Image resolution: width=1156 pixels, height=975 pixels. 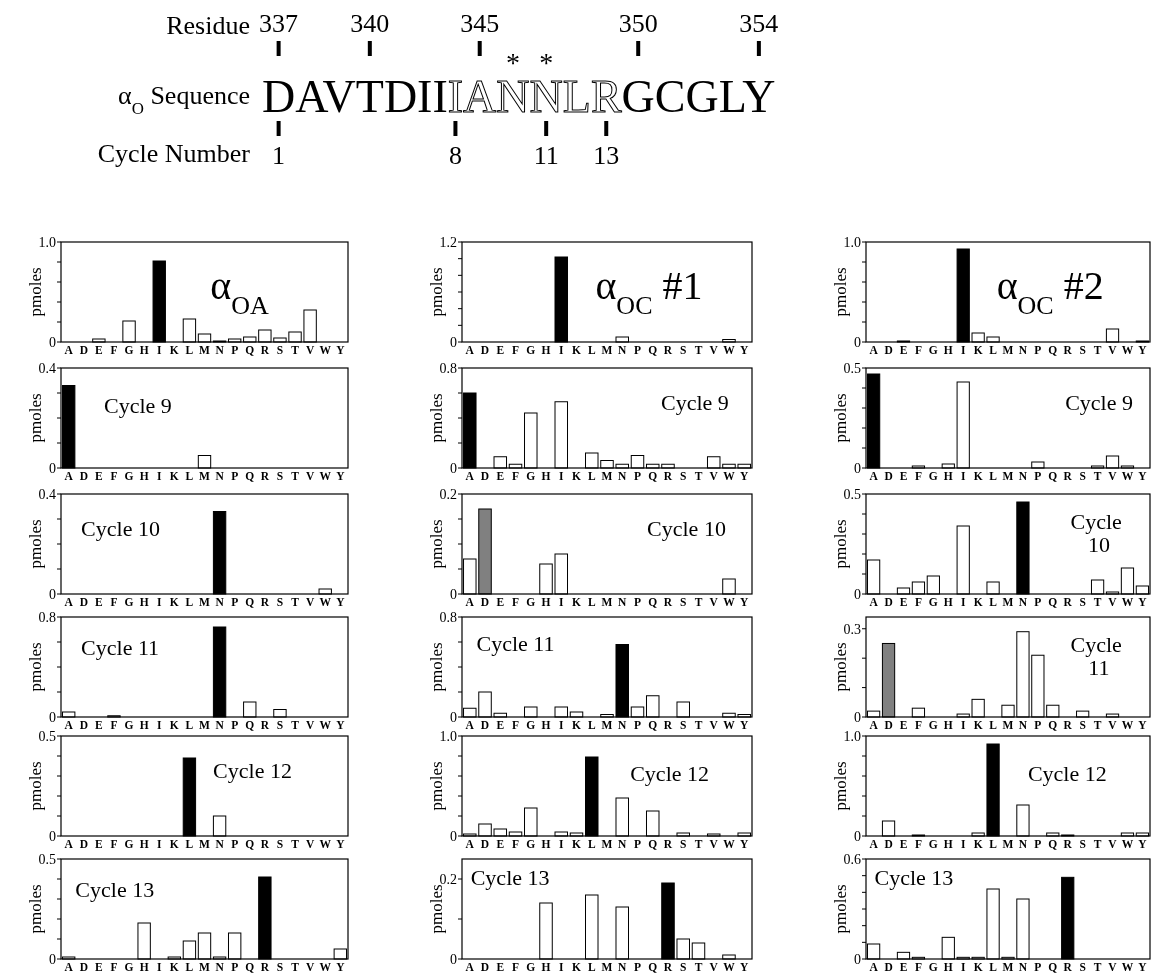 What do you see at coordinates (759, 96) in the screenshot?
I see `category-label: Y` at bounding box center [759, 96].